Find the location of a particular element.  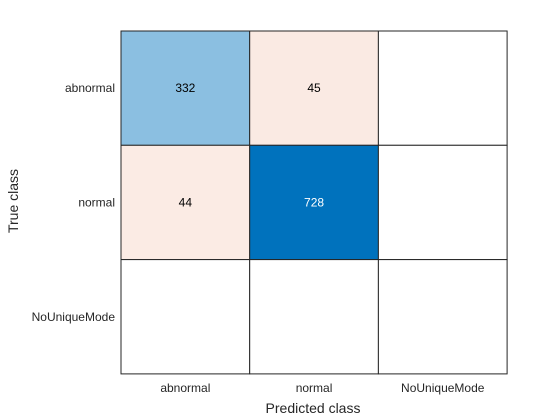

x-tick-label: abnormal is located at coordinates (185, 388).